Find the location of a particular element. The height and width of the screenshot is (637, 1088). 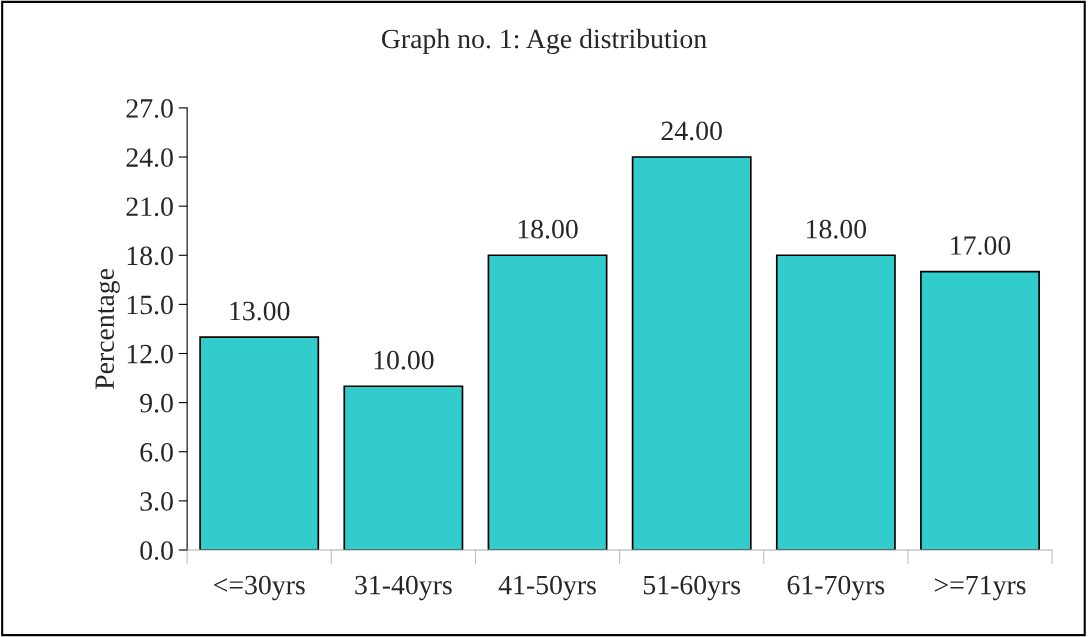

data-label: 13.00 is located at coordinates (260, 311).